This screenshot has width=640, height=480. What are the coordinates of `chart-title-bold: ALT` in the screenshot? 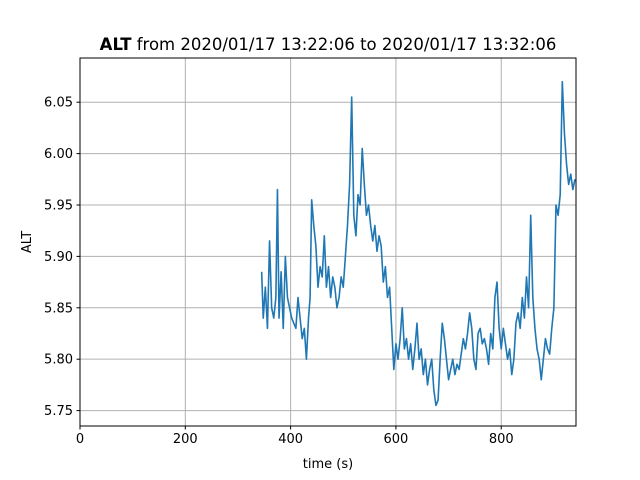 It's located at (116, 44).